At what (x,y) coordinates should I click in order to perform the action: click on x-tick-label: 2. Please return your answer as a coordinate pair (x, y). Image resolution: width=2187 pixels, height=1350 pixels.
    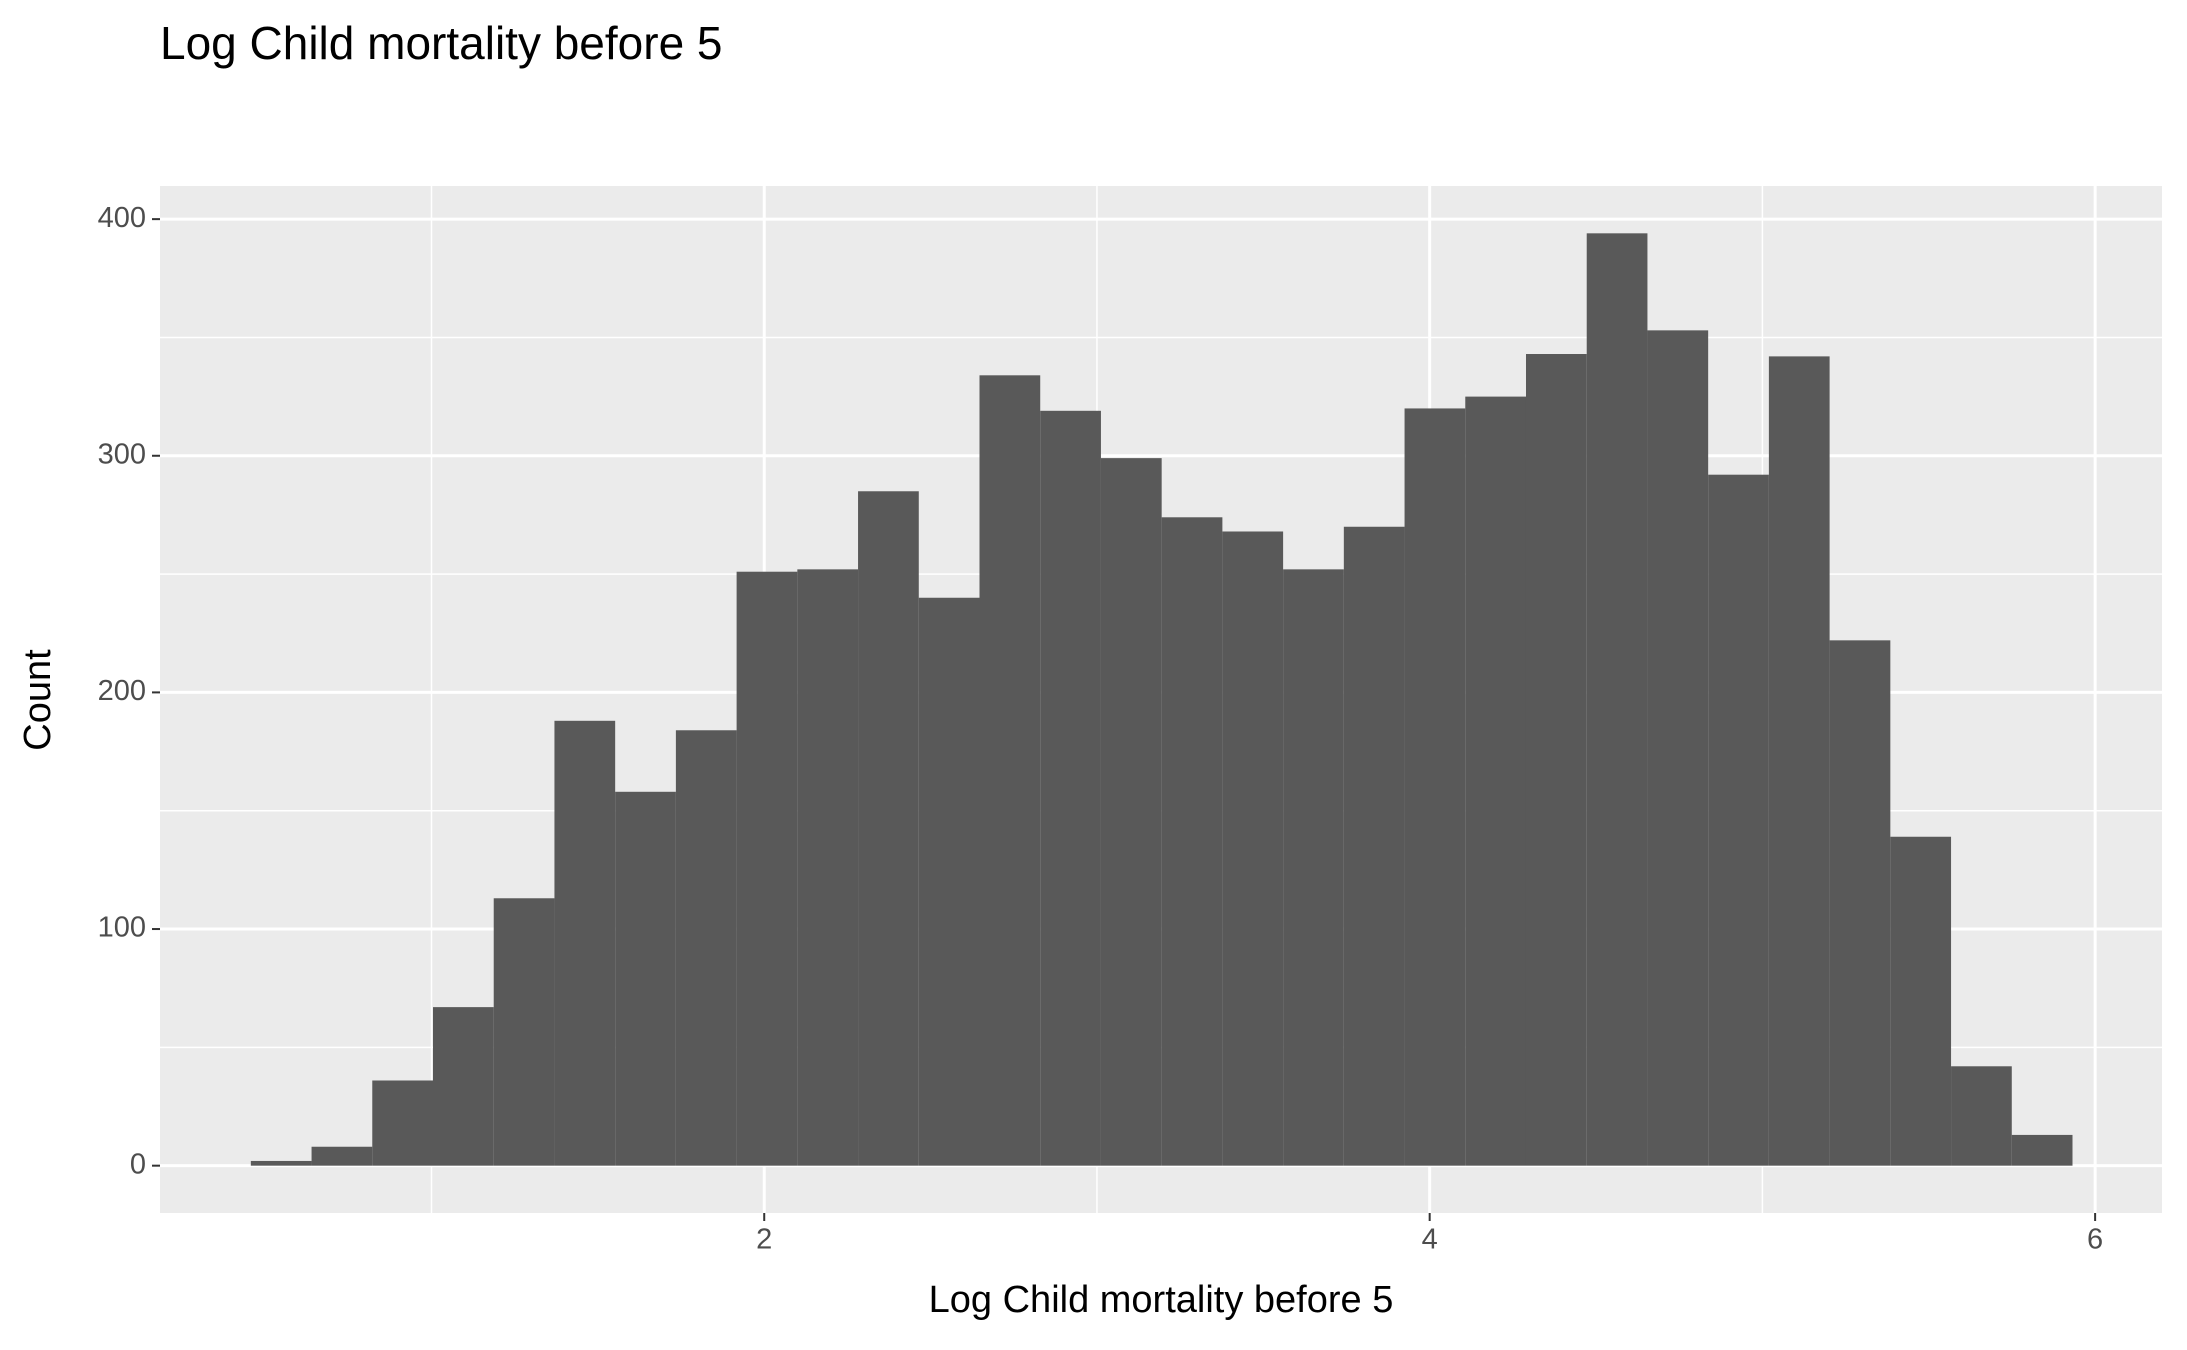
    Looking at the image, I should click on (764, 1240).